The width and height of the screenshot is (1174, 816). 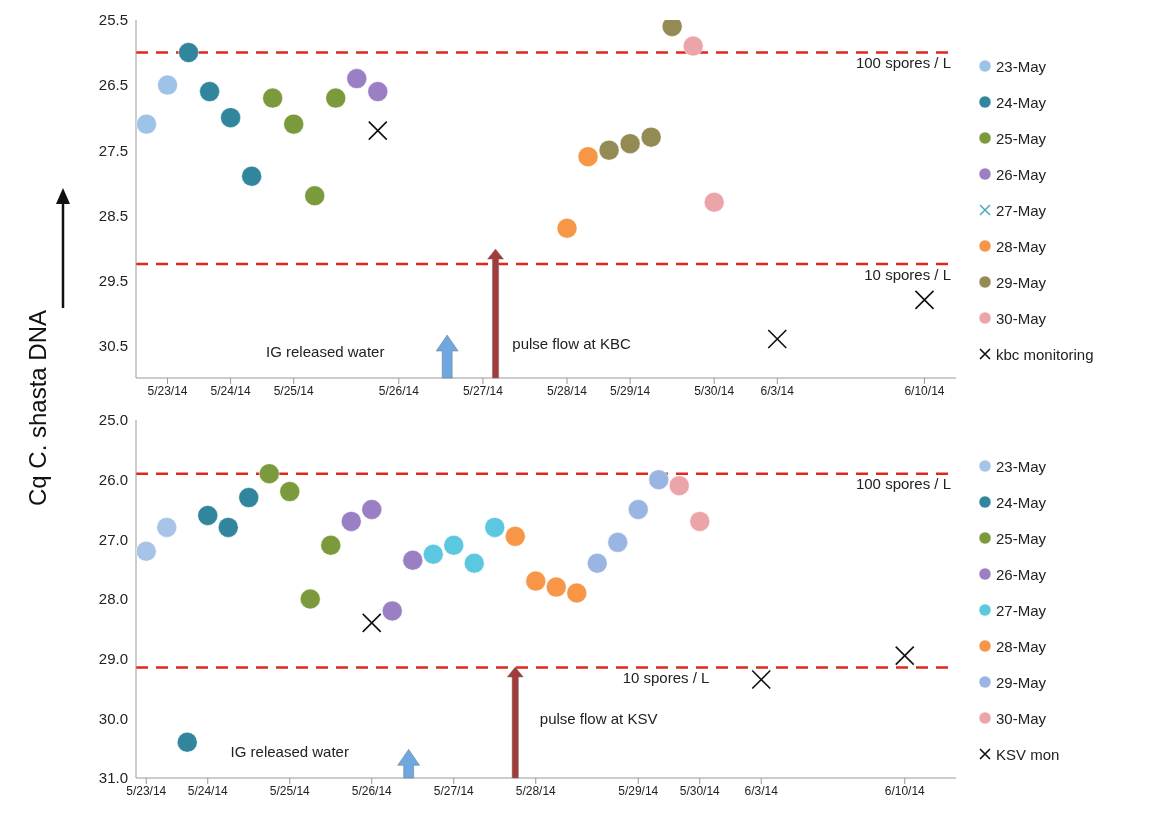 What do you see at coordinates (113, 345) in the screenshot?
I see `y-tick-label: 30.5` at bounding box center [113, 345].